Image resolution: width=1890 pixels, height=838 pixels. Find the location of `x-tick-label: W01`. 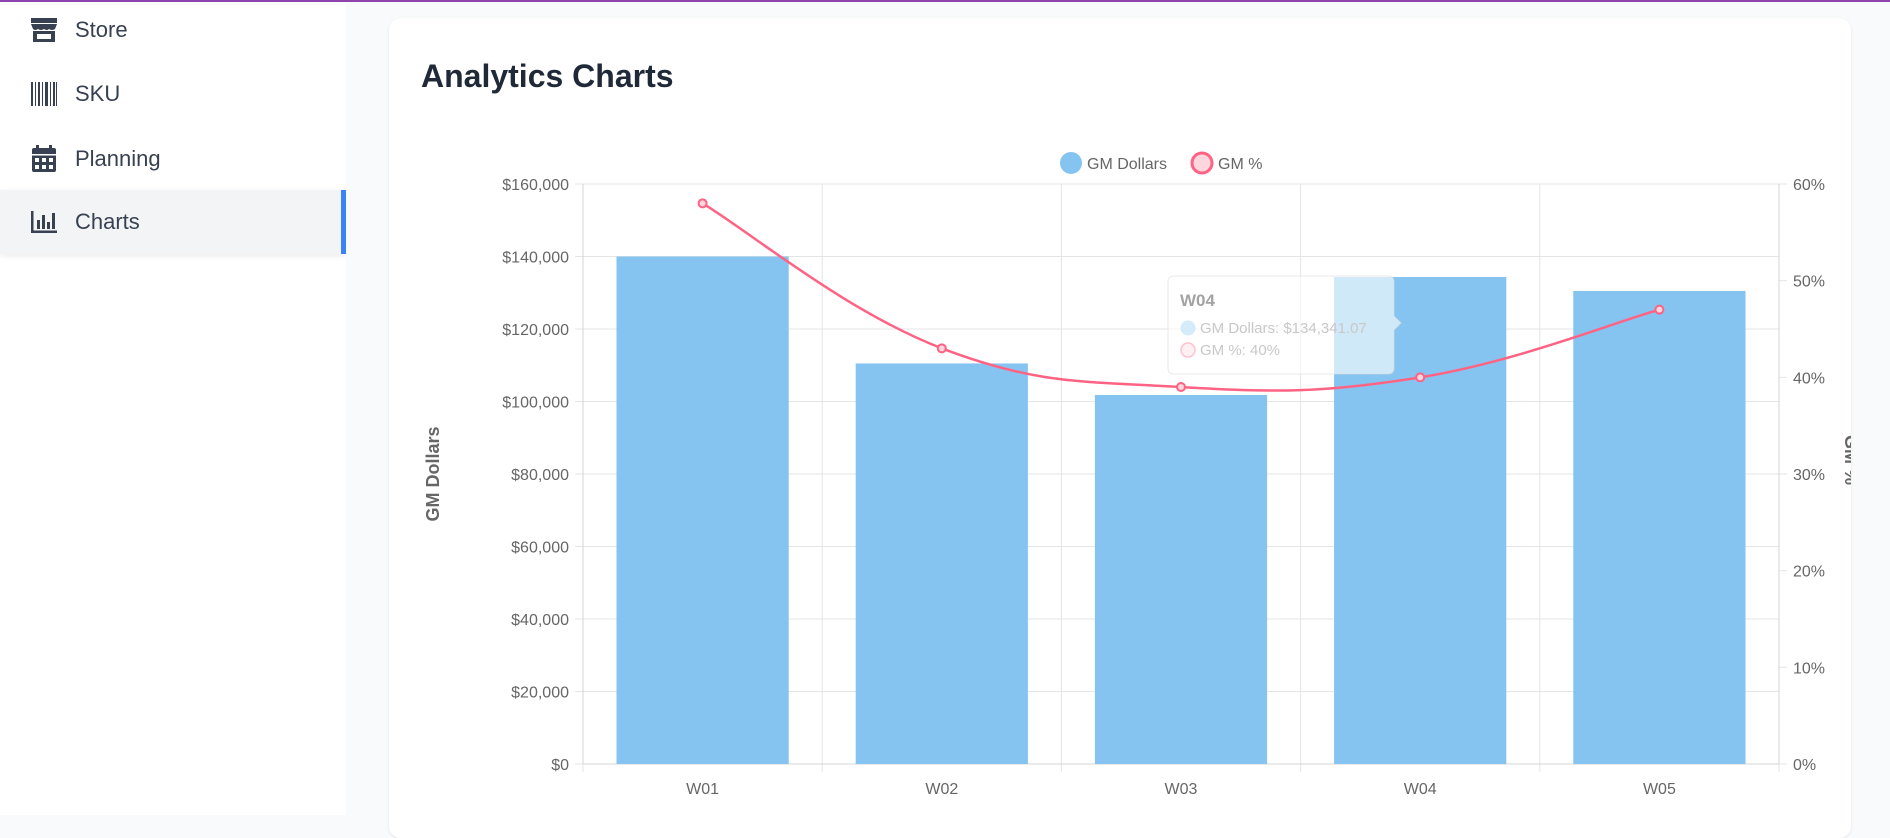

x-tick-label: W01 is located at coordinates (702, 789).